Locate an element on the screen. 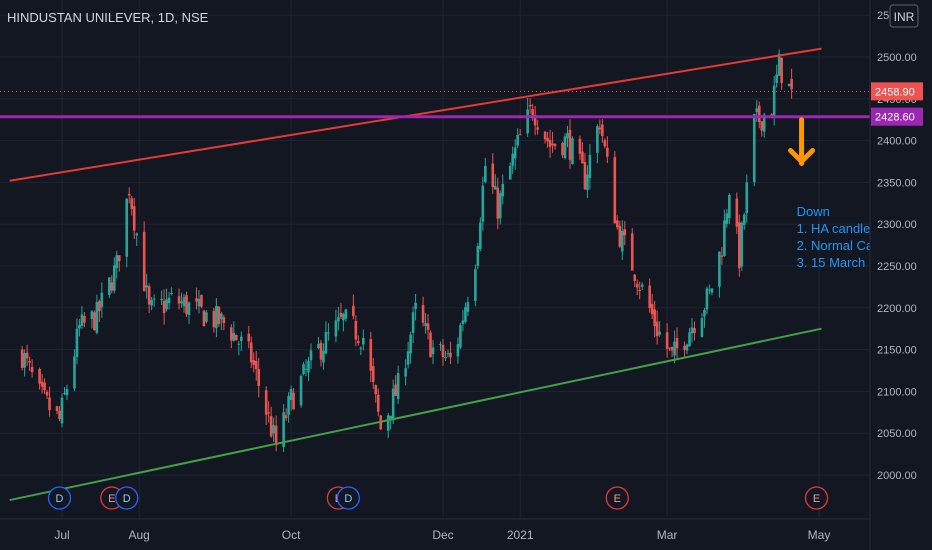 The image size is (932, 550). currency-badge: INR is located at coordinates (904, 16).